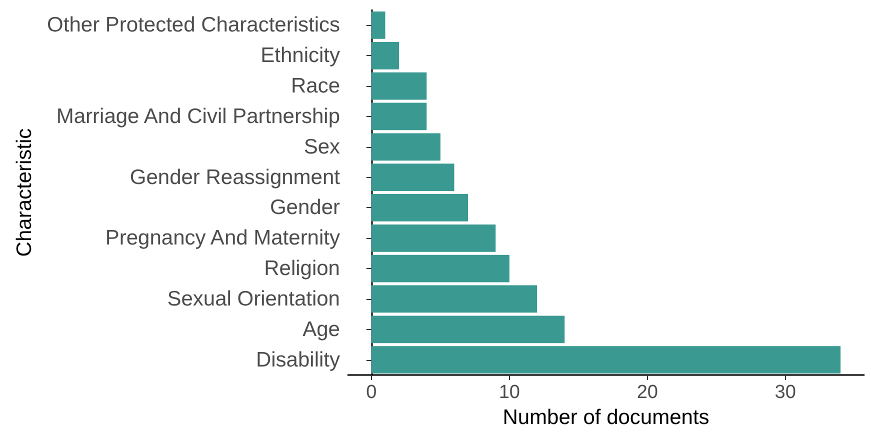  Describe the element at coordinates (193, 25) in the screenshot. I see `y-tick-label: Other Protected Characteristics` at that location.